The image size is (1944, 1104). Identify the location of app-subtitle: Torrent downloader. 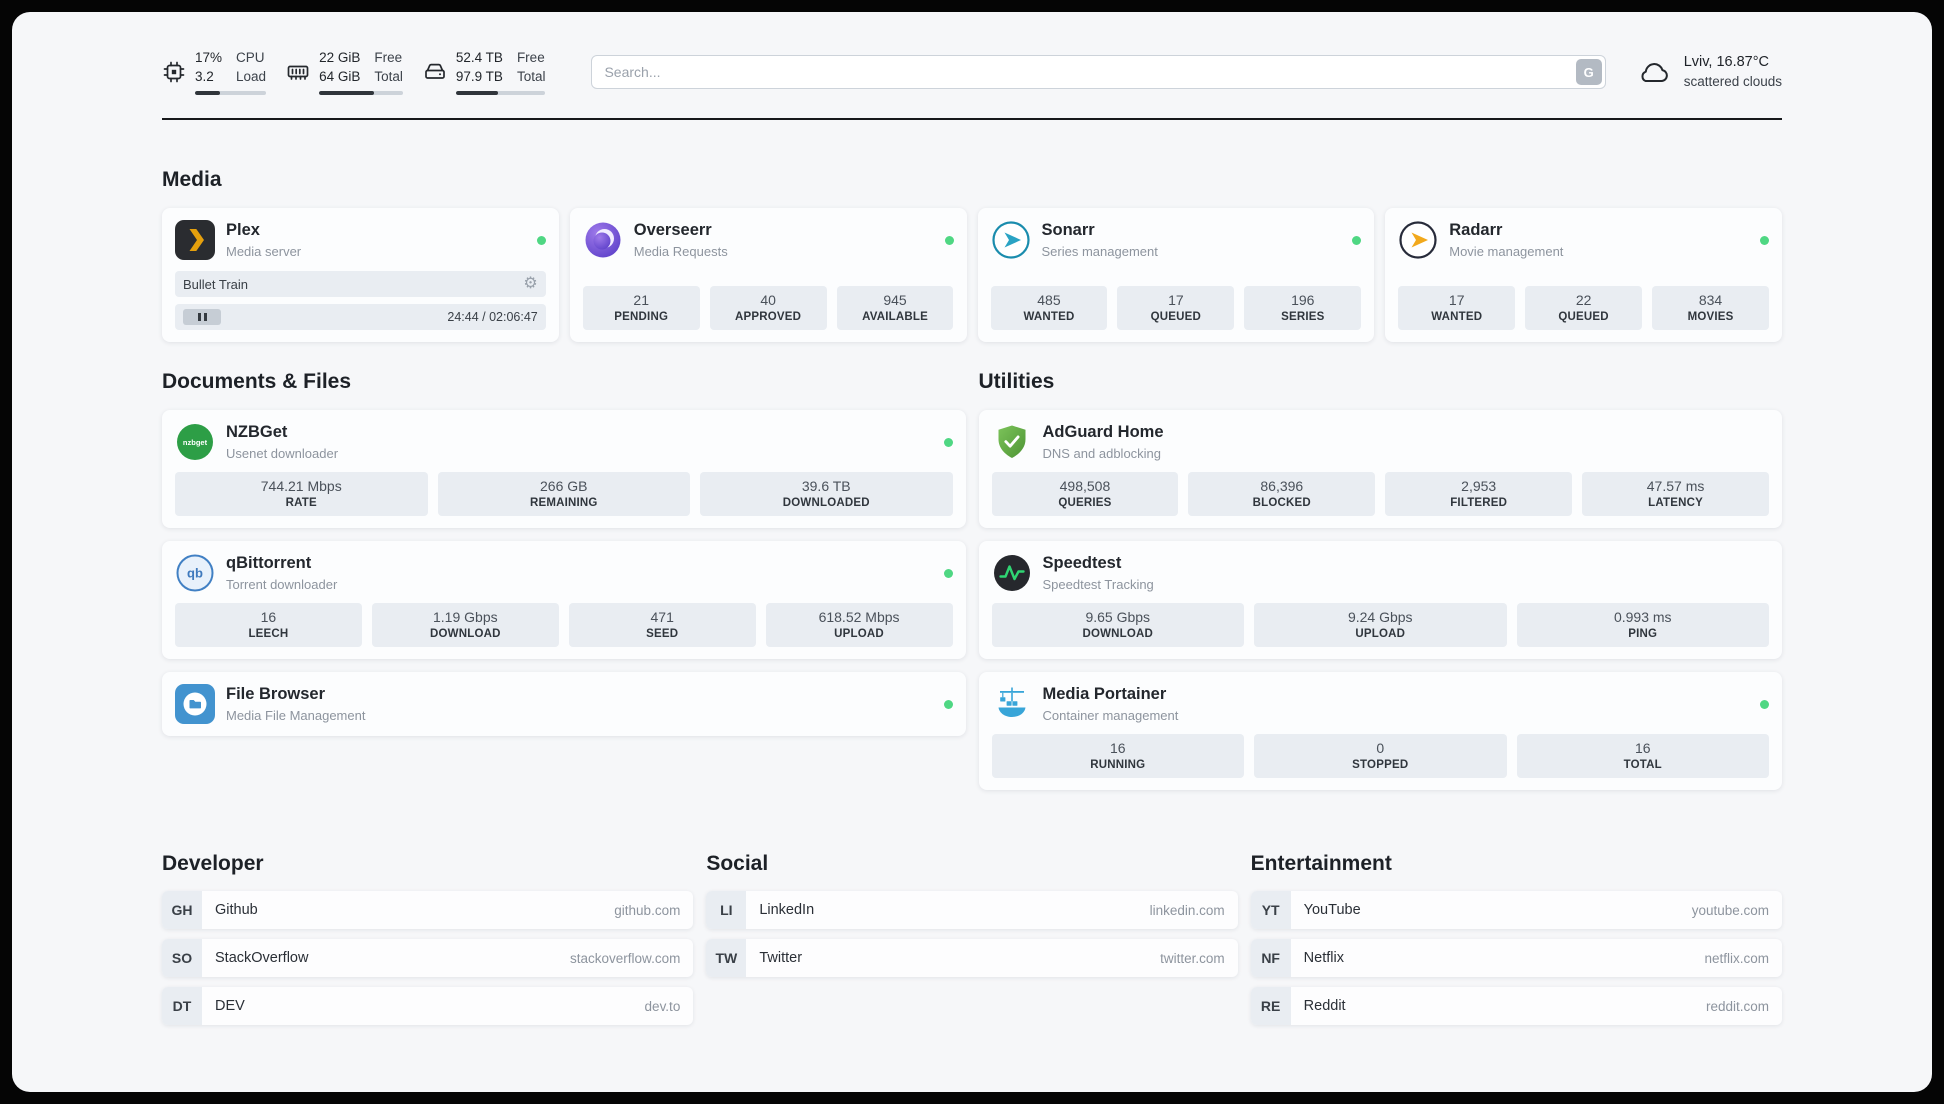
(282, 584).